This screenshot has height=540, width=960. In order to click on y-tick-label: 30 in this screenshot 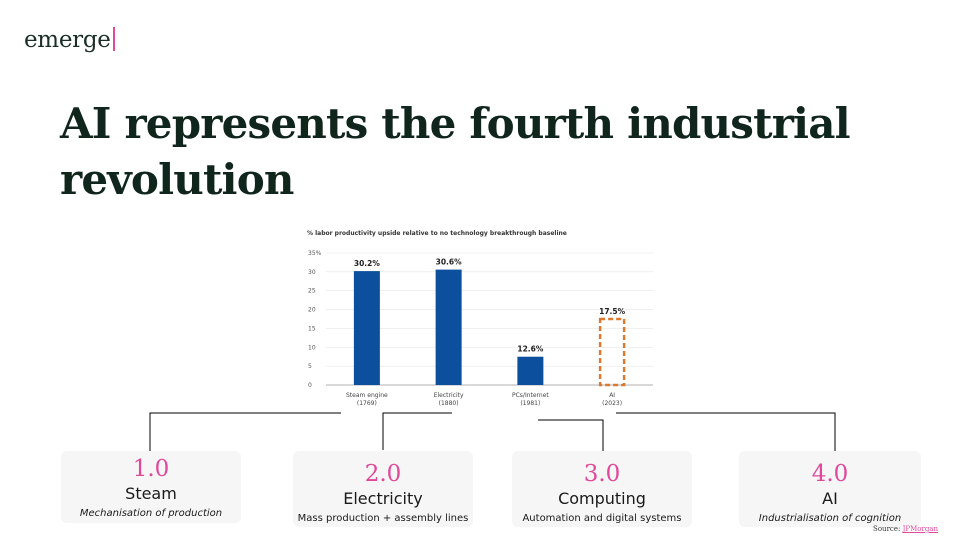, I will do `click(312, 272)`.